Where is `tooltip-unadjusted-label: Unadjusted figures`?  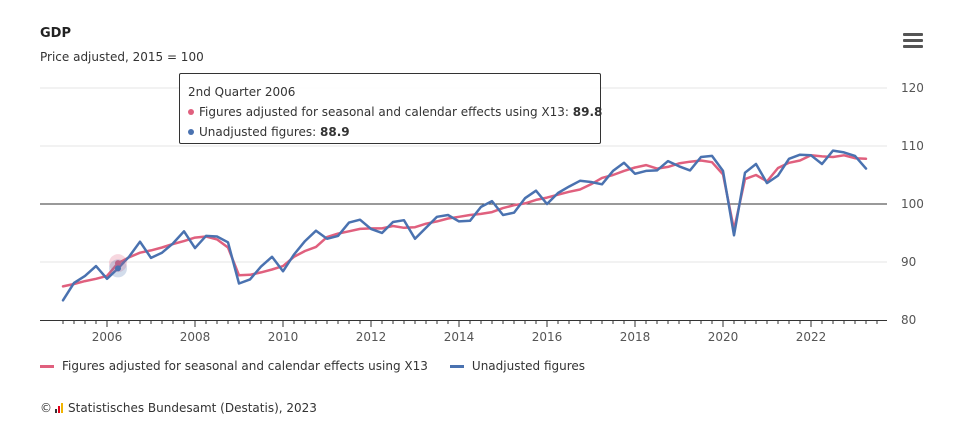 tooltip-unadjusted-label: Unadjusted figures is located at coordinates (256, 132).